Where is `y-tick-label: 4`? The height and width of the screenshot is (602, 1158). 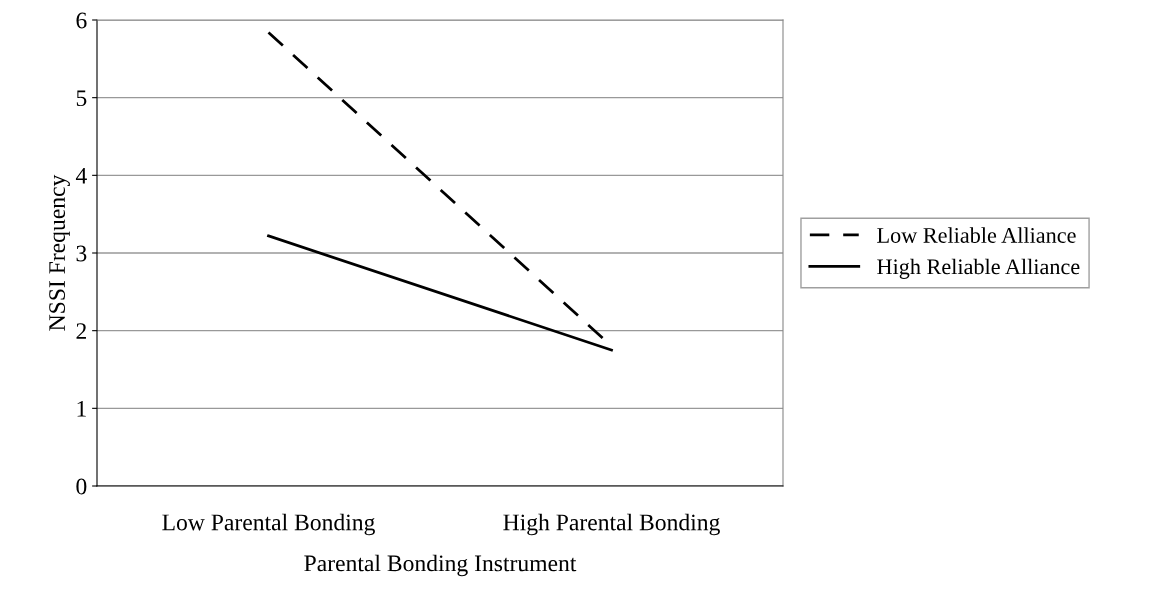 y-tick-label: 4 is located at coordinates (81, 175).